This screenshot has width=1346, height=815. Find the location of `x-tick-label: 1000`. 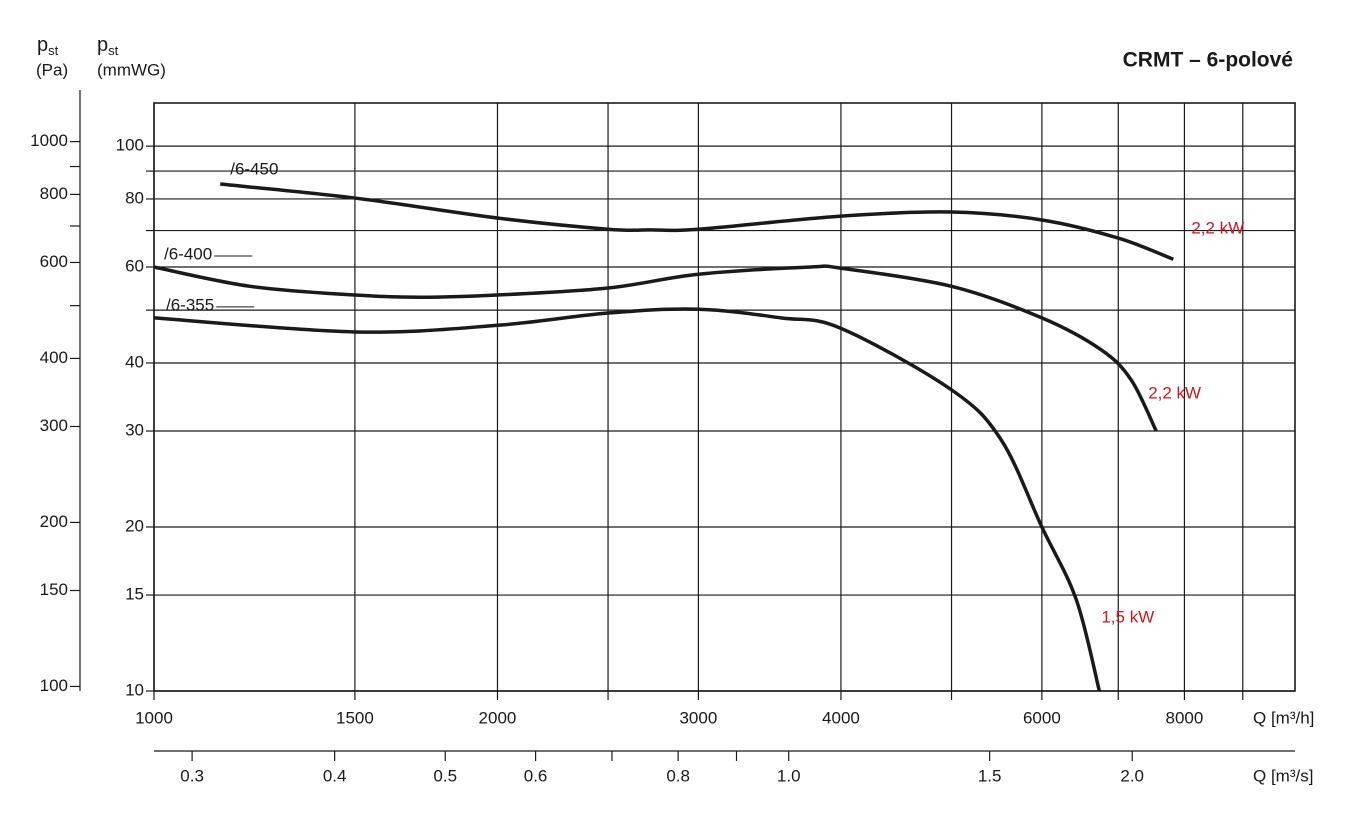

x-tick-label: 1000 is located at coordinates (154, 717).